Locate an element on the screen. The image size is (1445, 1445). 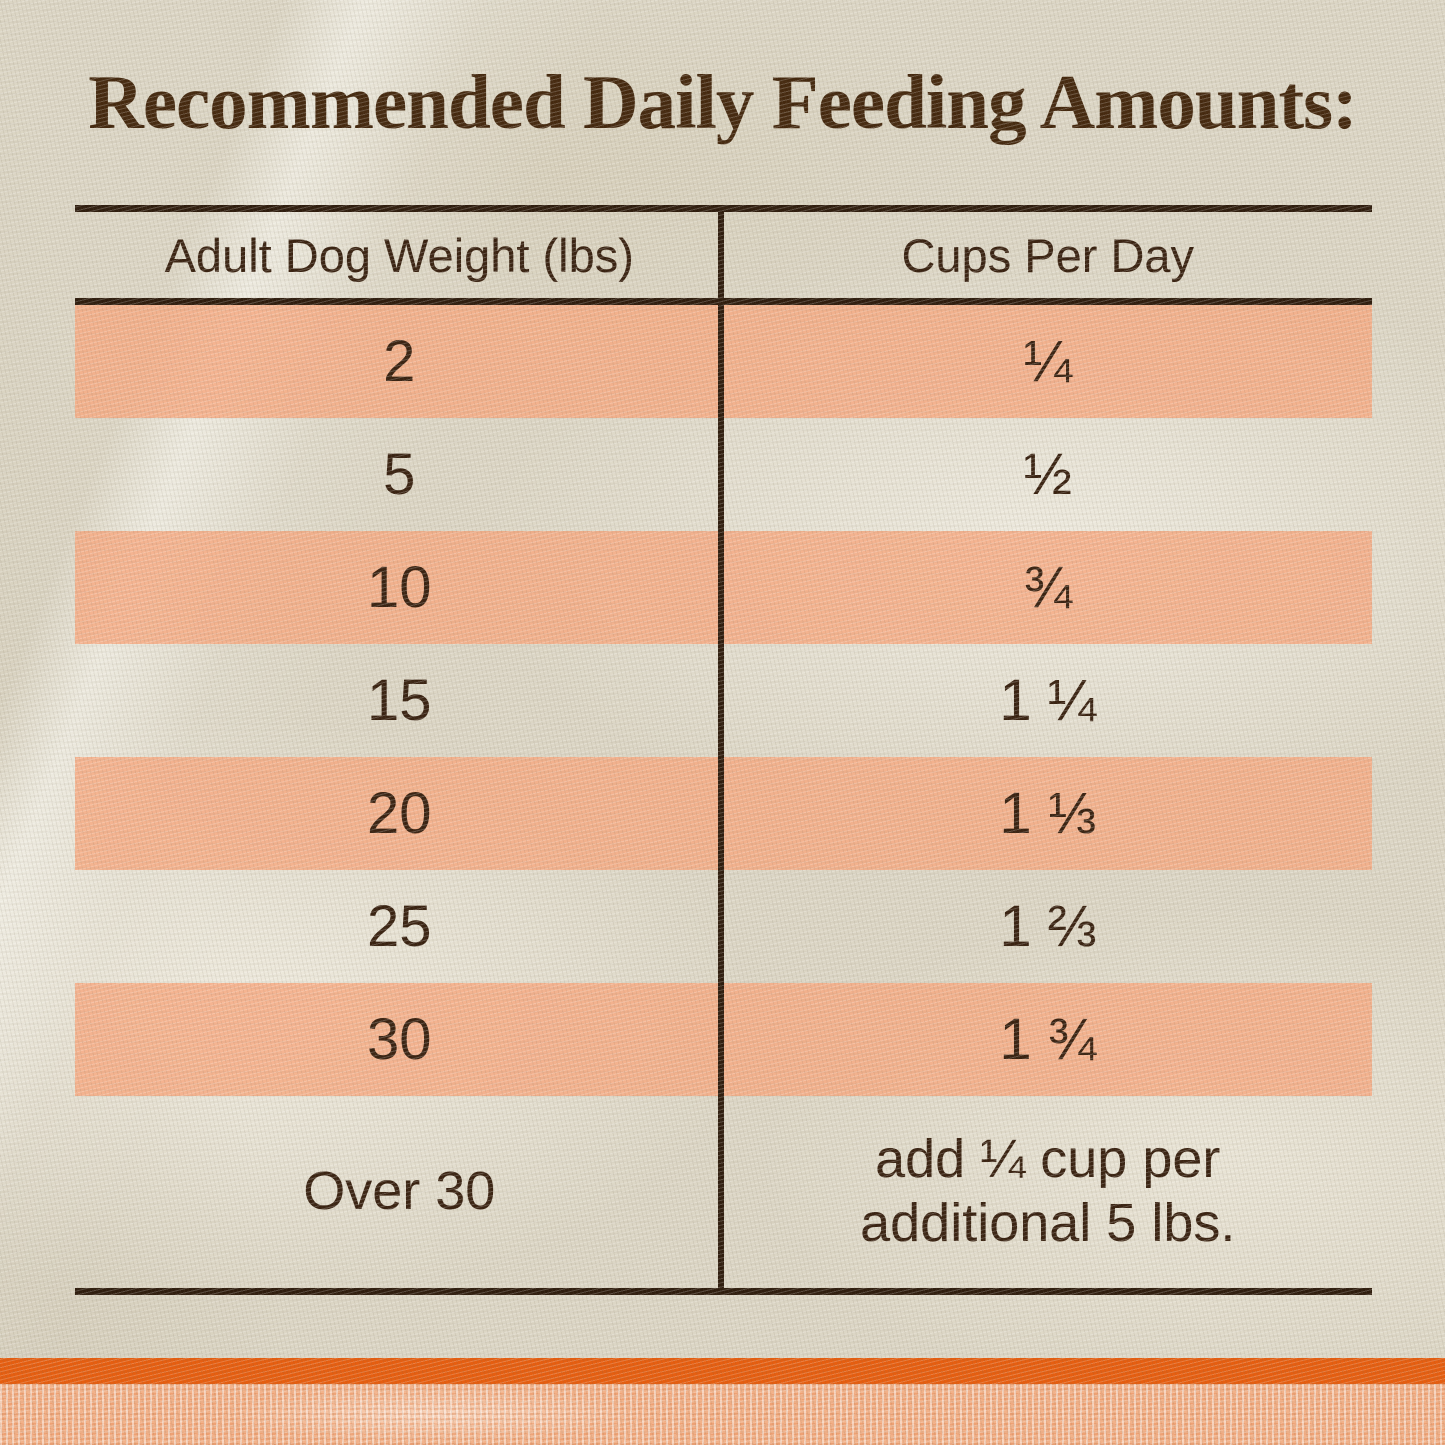
orange-accent-band is located at coordinates (722, 1371).